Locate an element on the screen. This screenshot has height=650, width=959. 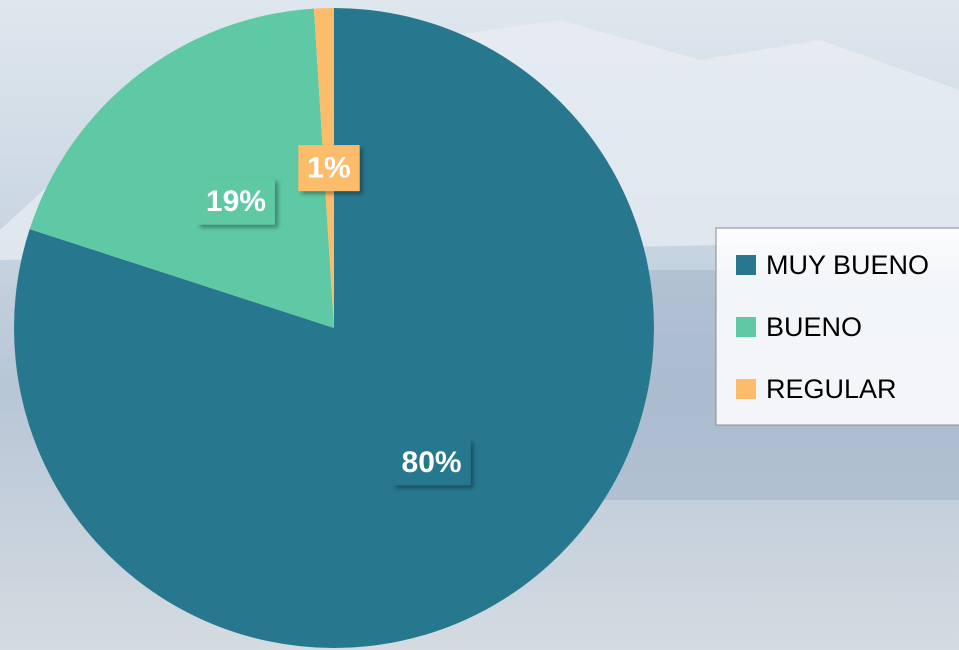
legend-label: MUY BUENO is located at coordinates (847, 265).